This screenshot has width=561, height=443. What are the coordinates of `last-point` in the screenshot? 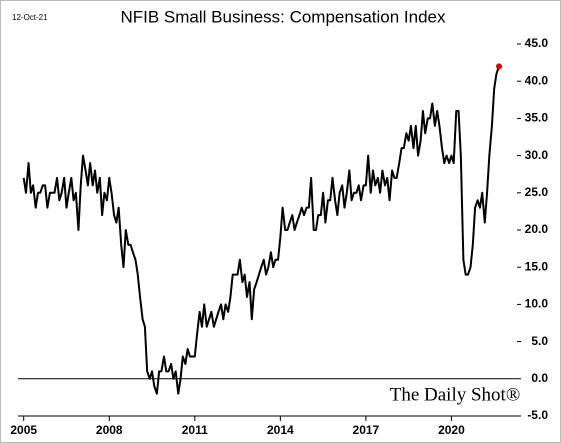 It's located at (499, 66).